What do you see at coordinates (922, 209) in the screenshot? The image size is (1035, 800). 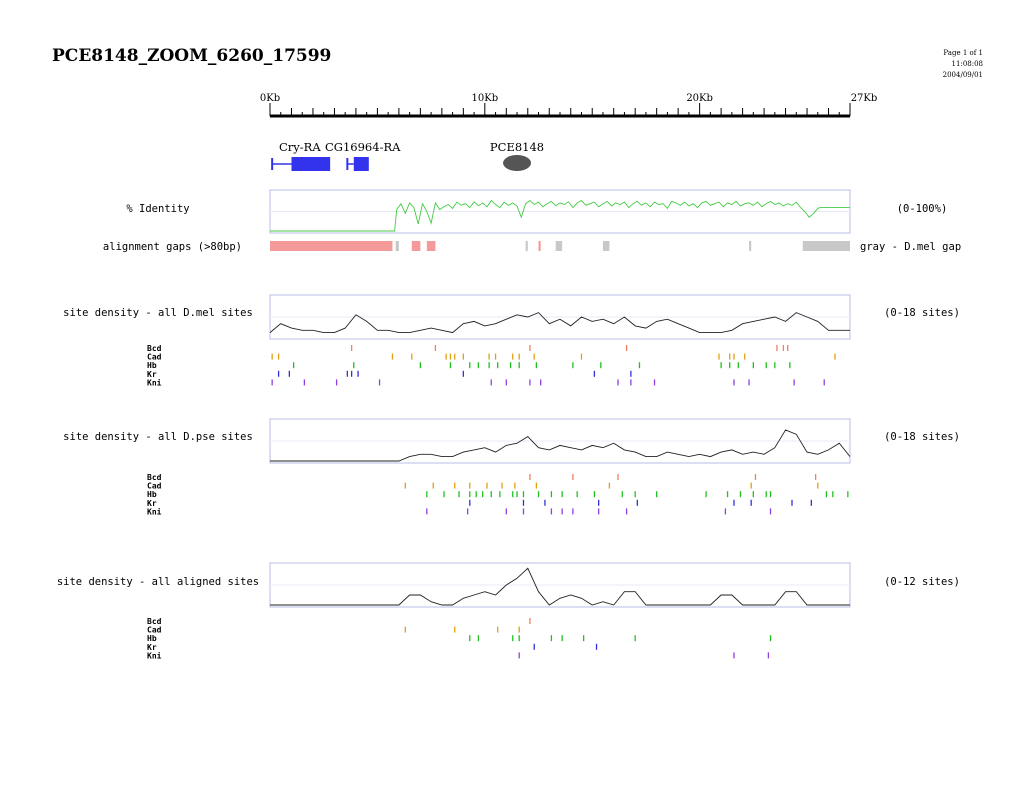 I see `track-range-label: (0-100%)` at bounding box center [922, 209].